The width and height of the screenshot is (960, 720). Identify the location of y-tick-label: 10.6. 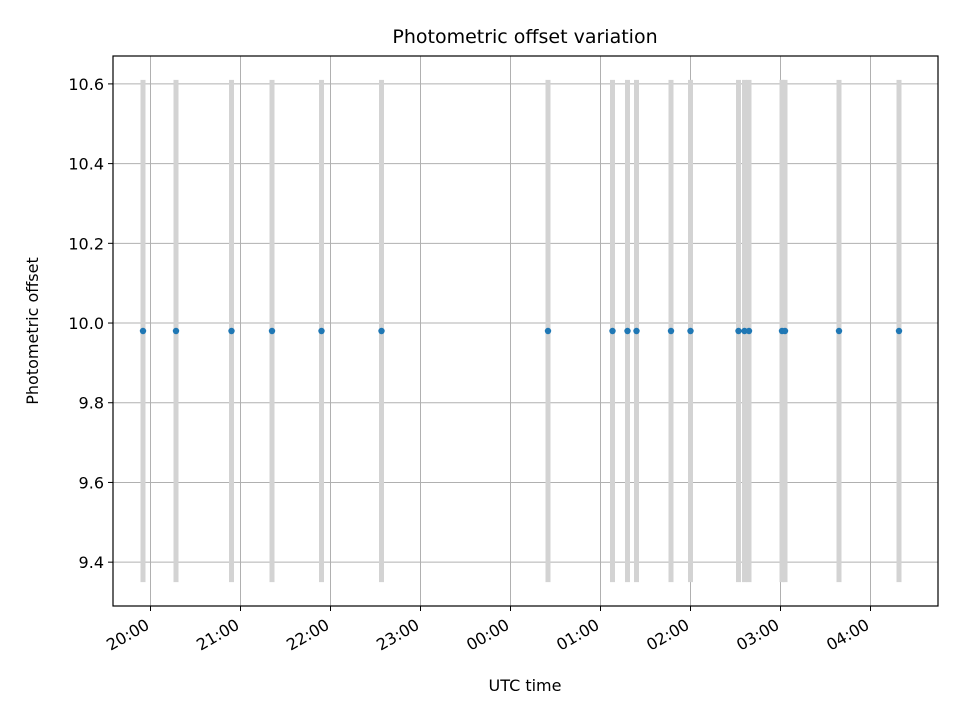
(86, 84).